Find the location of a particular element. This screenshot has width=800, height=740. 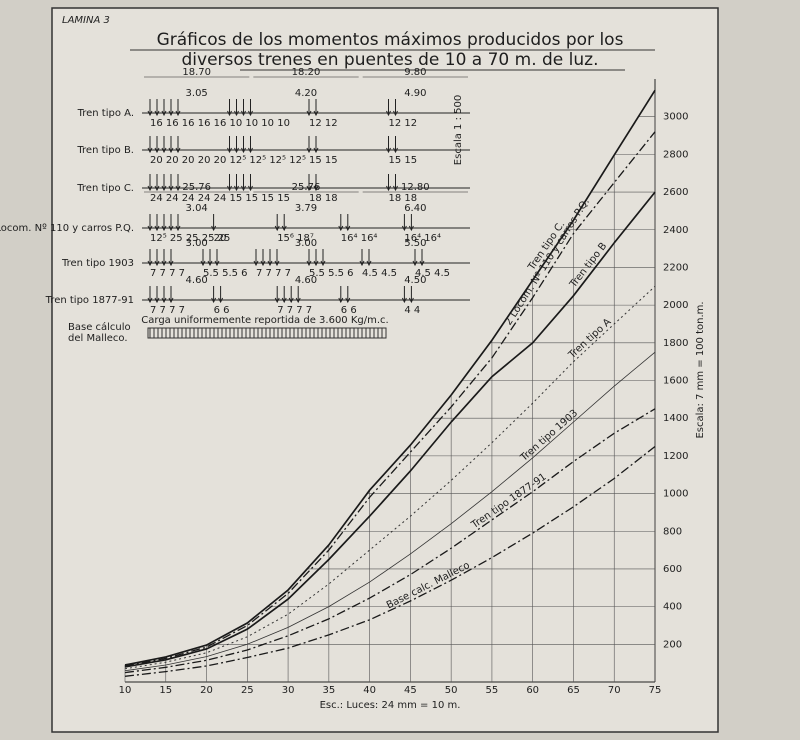

axle-loads: 15 15 15 15 is located at coordinates (260, 198).